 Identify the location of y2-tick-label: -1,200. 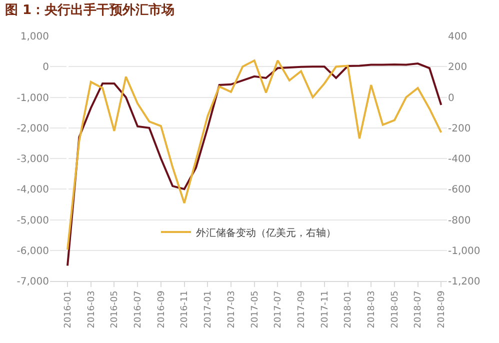
(464, 282).